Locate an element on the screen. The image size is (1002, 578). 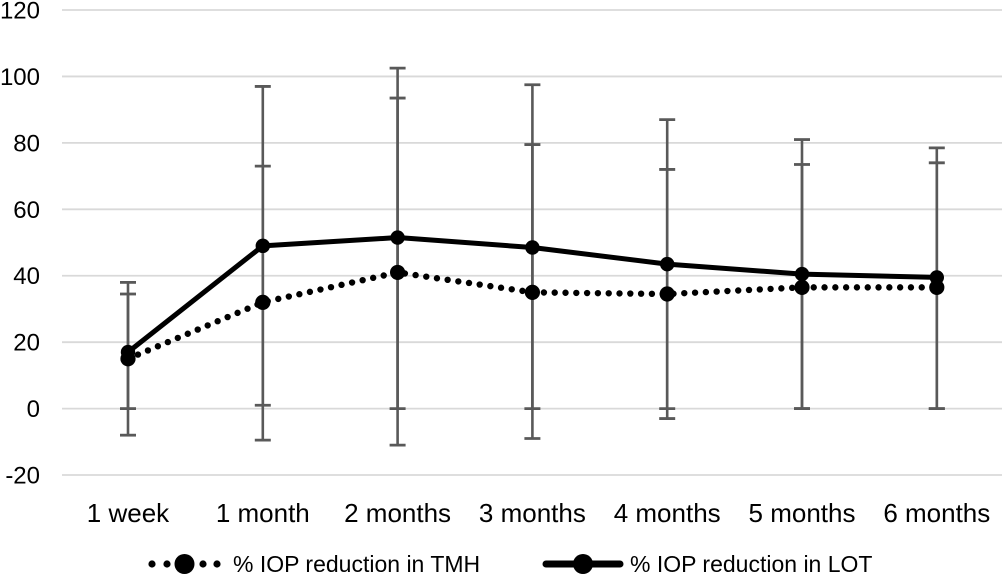
x-axis-label: 2 months is located at coordinates (397, 513).